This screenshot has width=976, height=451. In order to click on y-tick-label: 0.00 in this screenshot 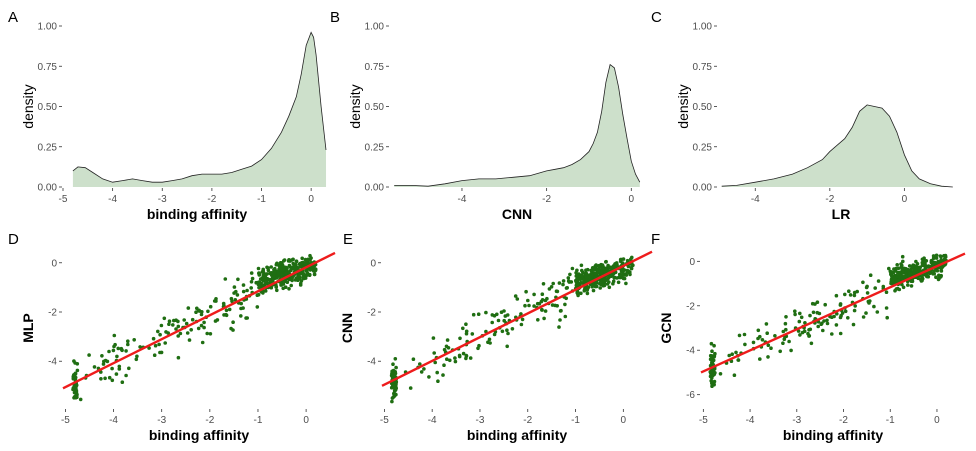, I will do `click(375, 188)`.